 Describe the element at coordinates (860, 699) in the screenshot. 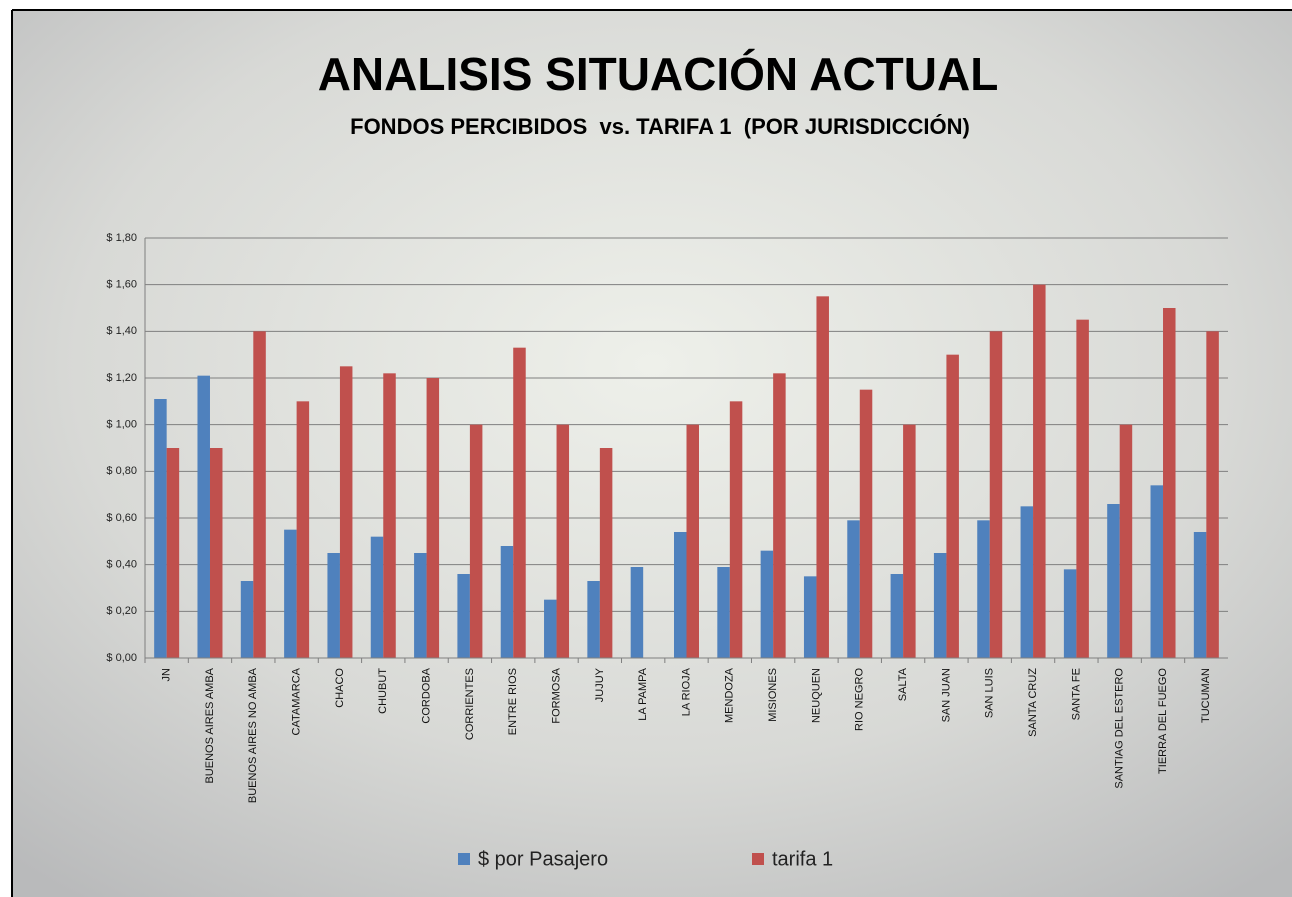

I see `x-tick-label: RIO NEGRO` at that location.